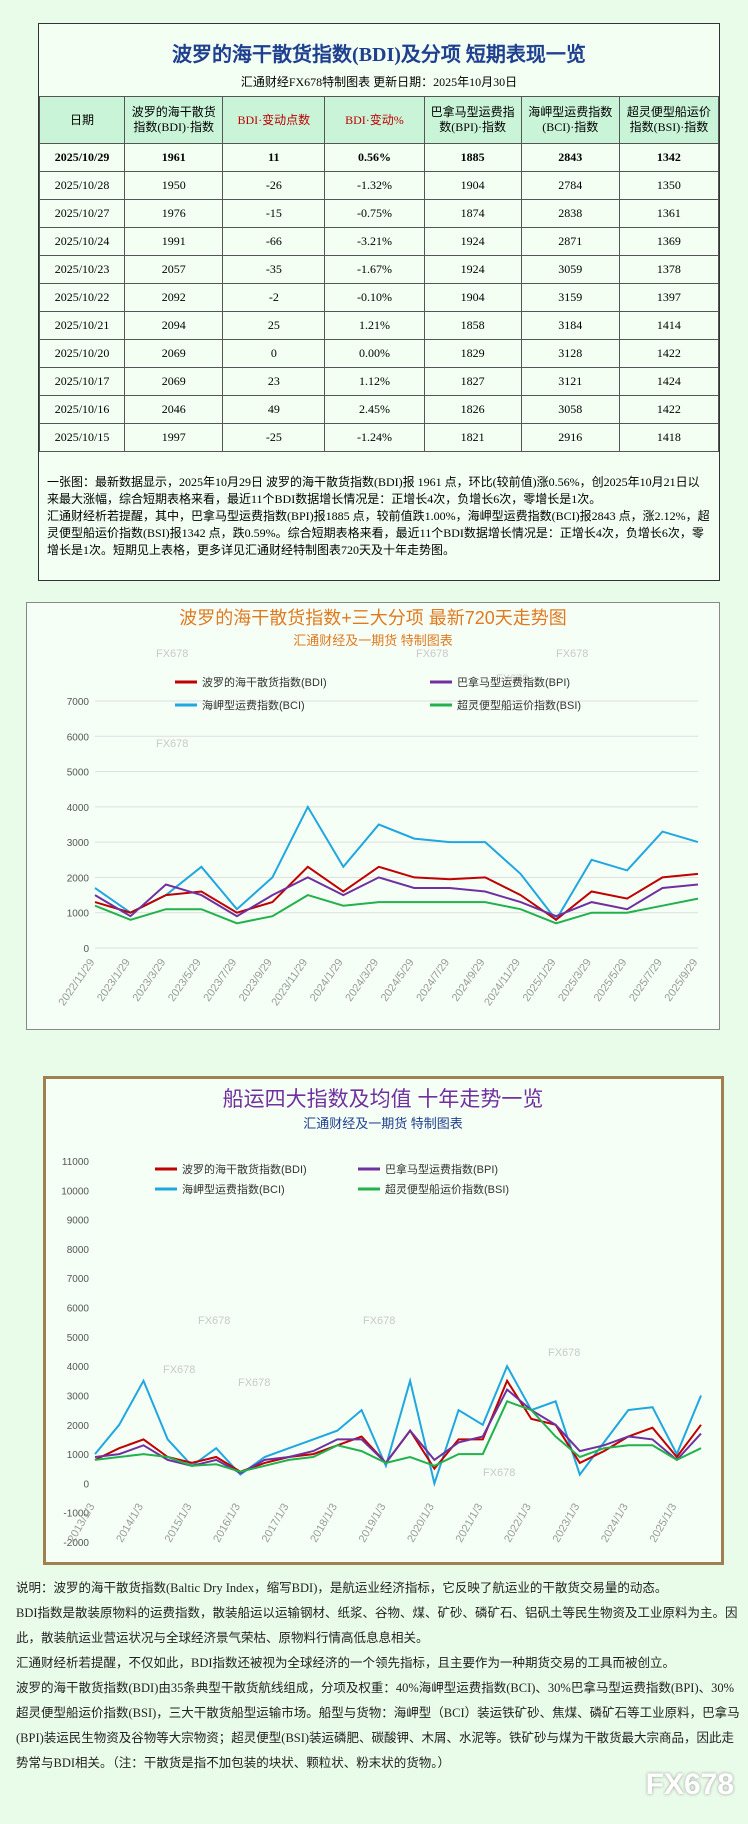 The height and width of the screenshot is (1824, 748). Describe the element at coordinates (472, 381) in the screenshot. I see `table-cell: 1827` at that location.